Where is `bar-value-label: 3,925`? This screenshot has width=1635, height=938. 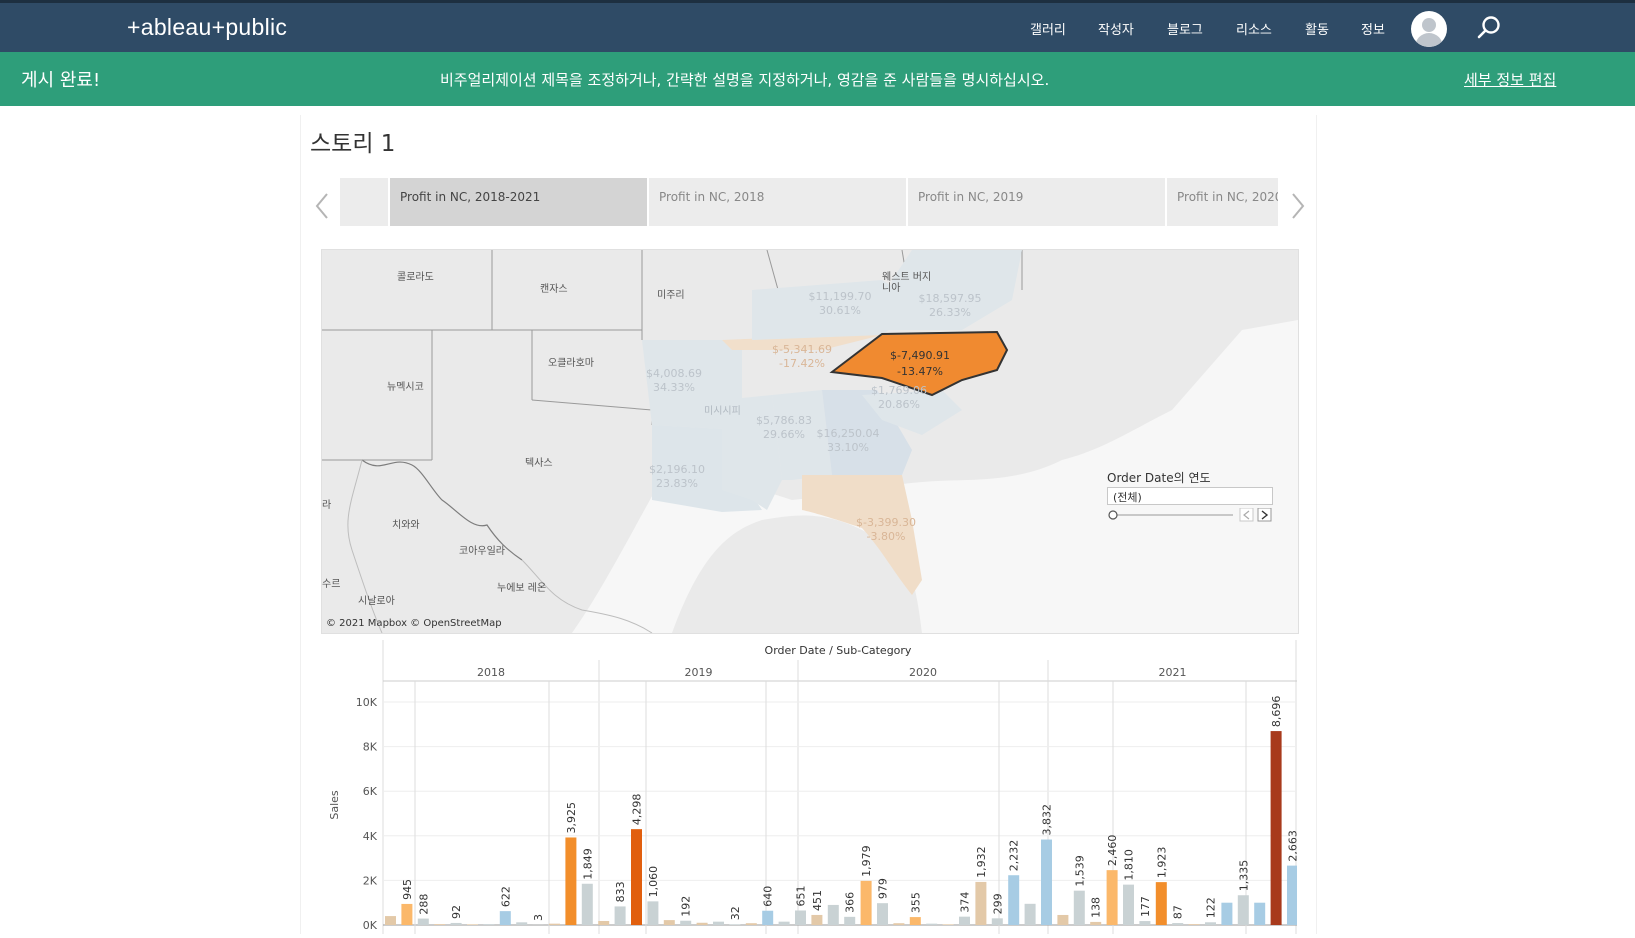 bar-value-label: 3,925 is located at coordinates (571, 818).